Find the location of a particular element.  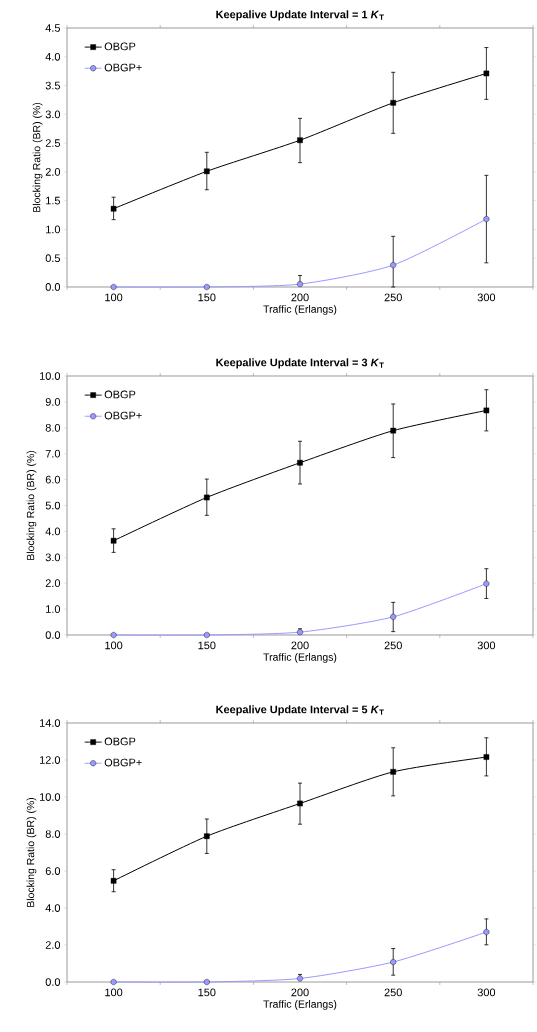

y-tick-label: 12.0 is located at coordinates (50, 760).